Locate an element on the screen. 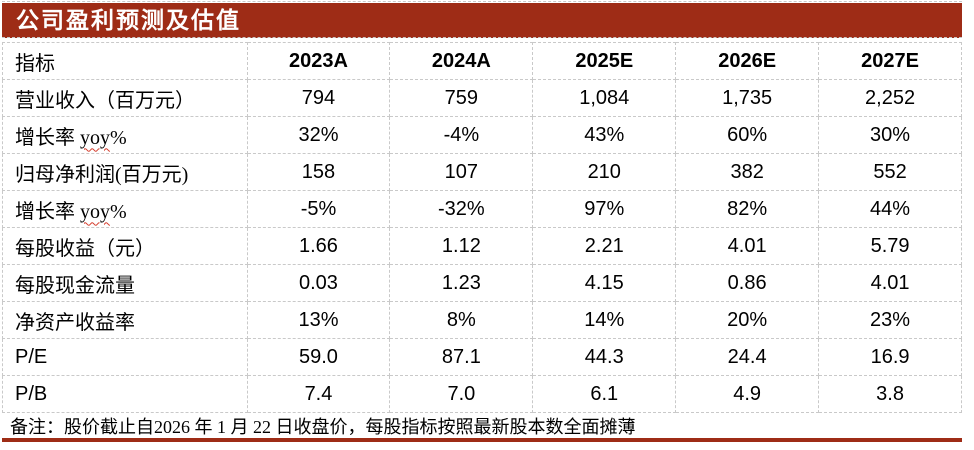 The image size is (974, 450). cell-value: -4% is located at coordinates (461, 135).